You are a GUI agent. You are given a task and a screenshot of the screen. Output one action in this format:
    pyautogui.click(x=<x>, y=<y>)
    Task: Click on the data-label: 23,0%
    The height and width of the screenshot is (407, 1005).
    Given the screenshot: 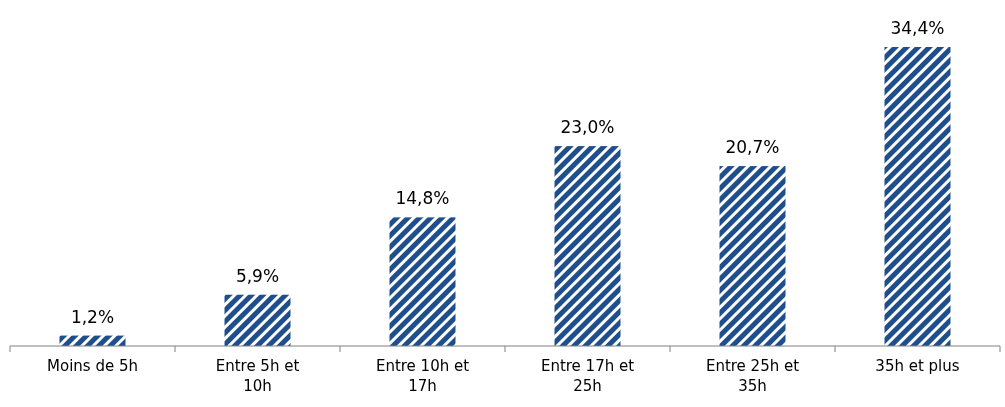 What is the action you would take?
    pyautogui.click(x=587, y=127)
    